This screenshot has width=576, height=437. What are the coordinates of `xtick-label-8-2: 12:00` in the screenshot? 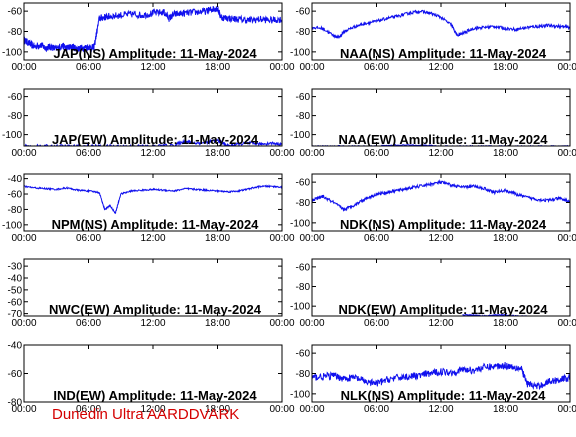 It's located at (152, 409).